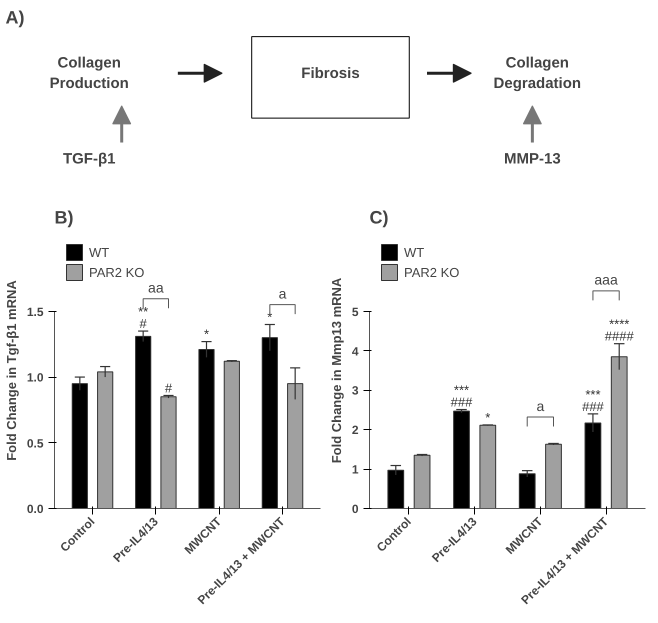 The width and height of the screenshot is (658, 623). Describe the element at coordinates (89, 159) in the screenshot. I see `text: TGF-β1` at that location.